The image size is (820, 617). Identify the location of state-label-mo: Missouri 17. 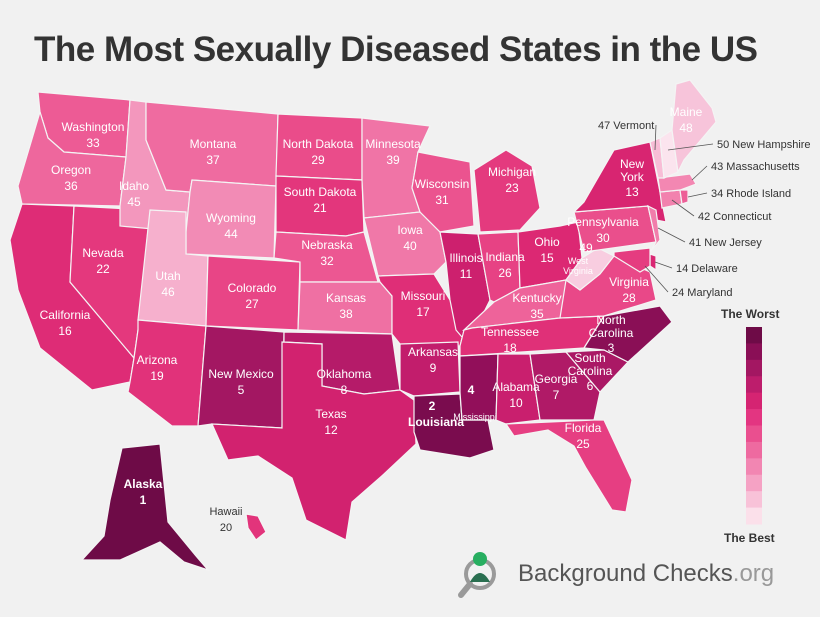
(423, 304).